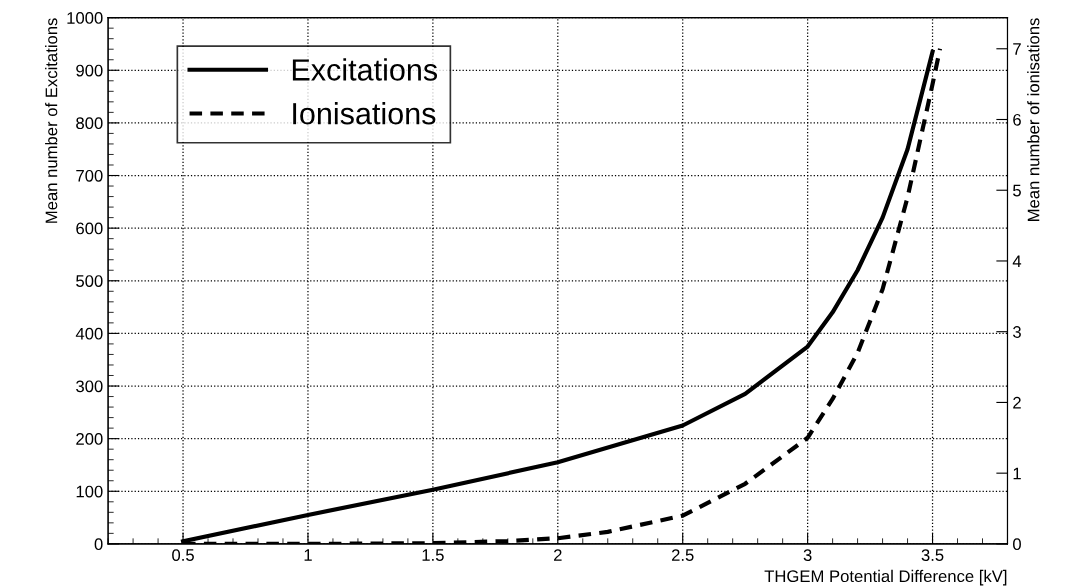 The height and width of the screenshot is (588, 1081). What do you see at coordinates (1017, 49) in the screenshot?
I see `y2-tick-label: 7` at bounding box center [1017, 49].